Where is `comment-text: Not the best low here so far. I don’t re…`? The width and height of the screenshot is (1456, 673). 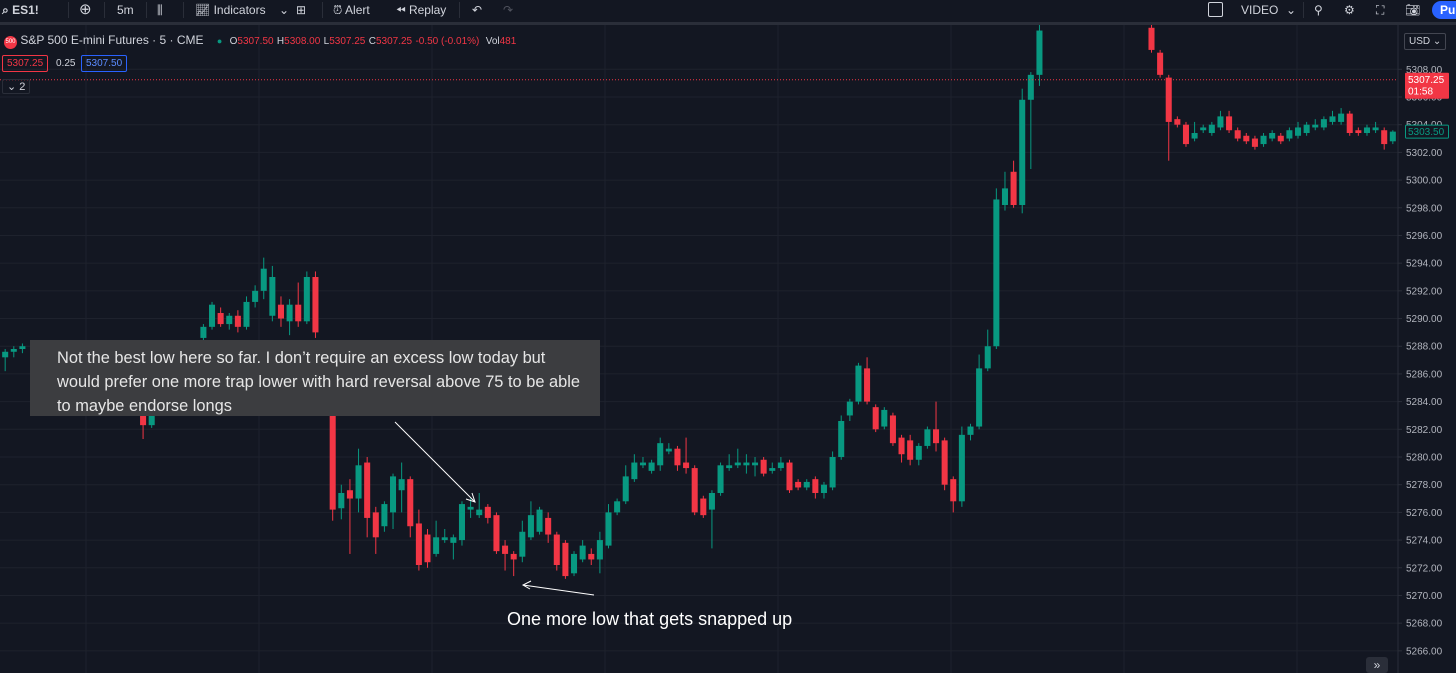
comment-text: Not the best low here so far. I don’t re… is located at coordinates (318, 382).